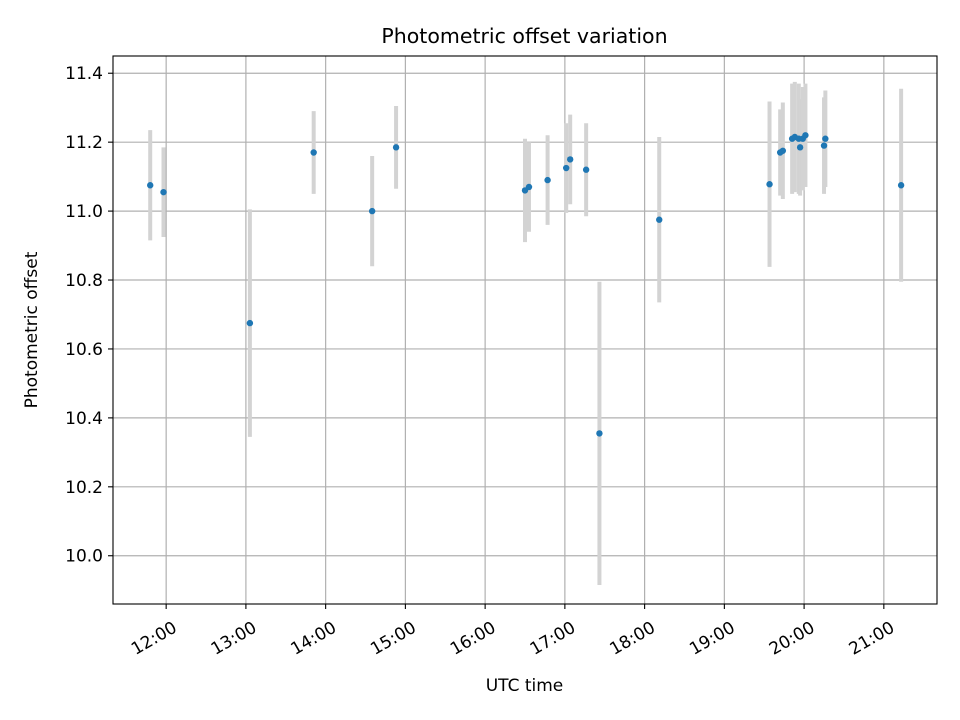 The width and height of the screenshot is (960, 720). I want to click on y-tick-label: 10.8, so click(84, 281).